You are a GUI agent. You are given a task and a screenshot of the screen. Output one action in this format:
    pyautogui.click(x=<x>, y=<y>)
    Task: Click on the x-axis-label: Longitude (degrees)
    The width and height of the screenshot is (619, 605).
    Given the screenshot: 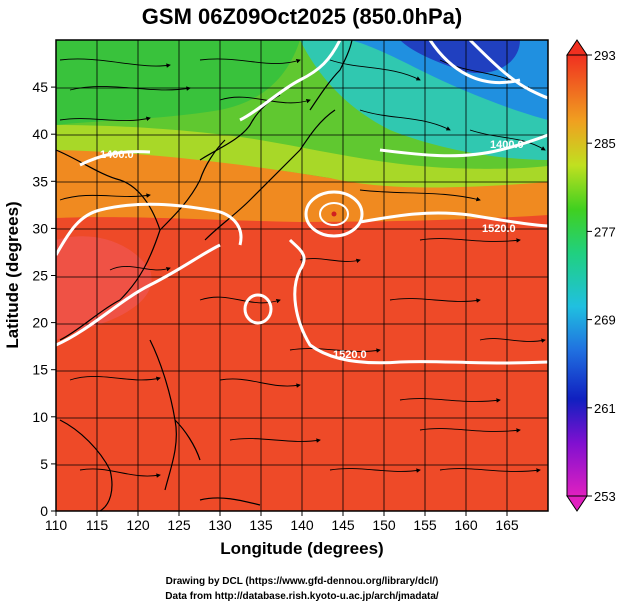 What is the action you would take?
    pyautogui.click(x=301, y=548)
    